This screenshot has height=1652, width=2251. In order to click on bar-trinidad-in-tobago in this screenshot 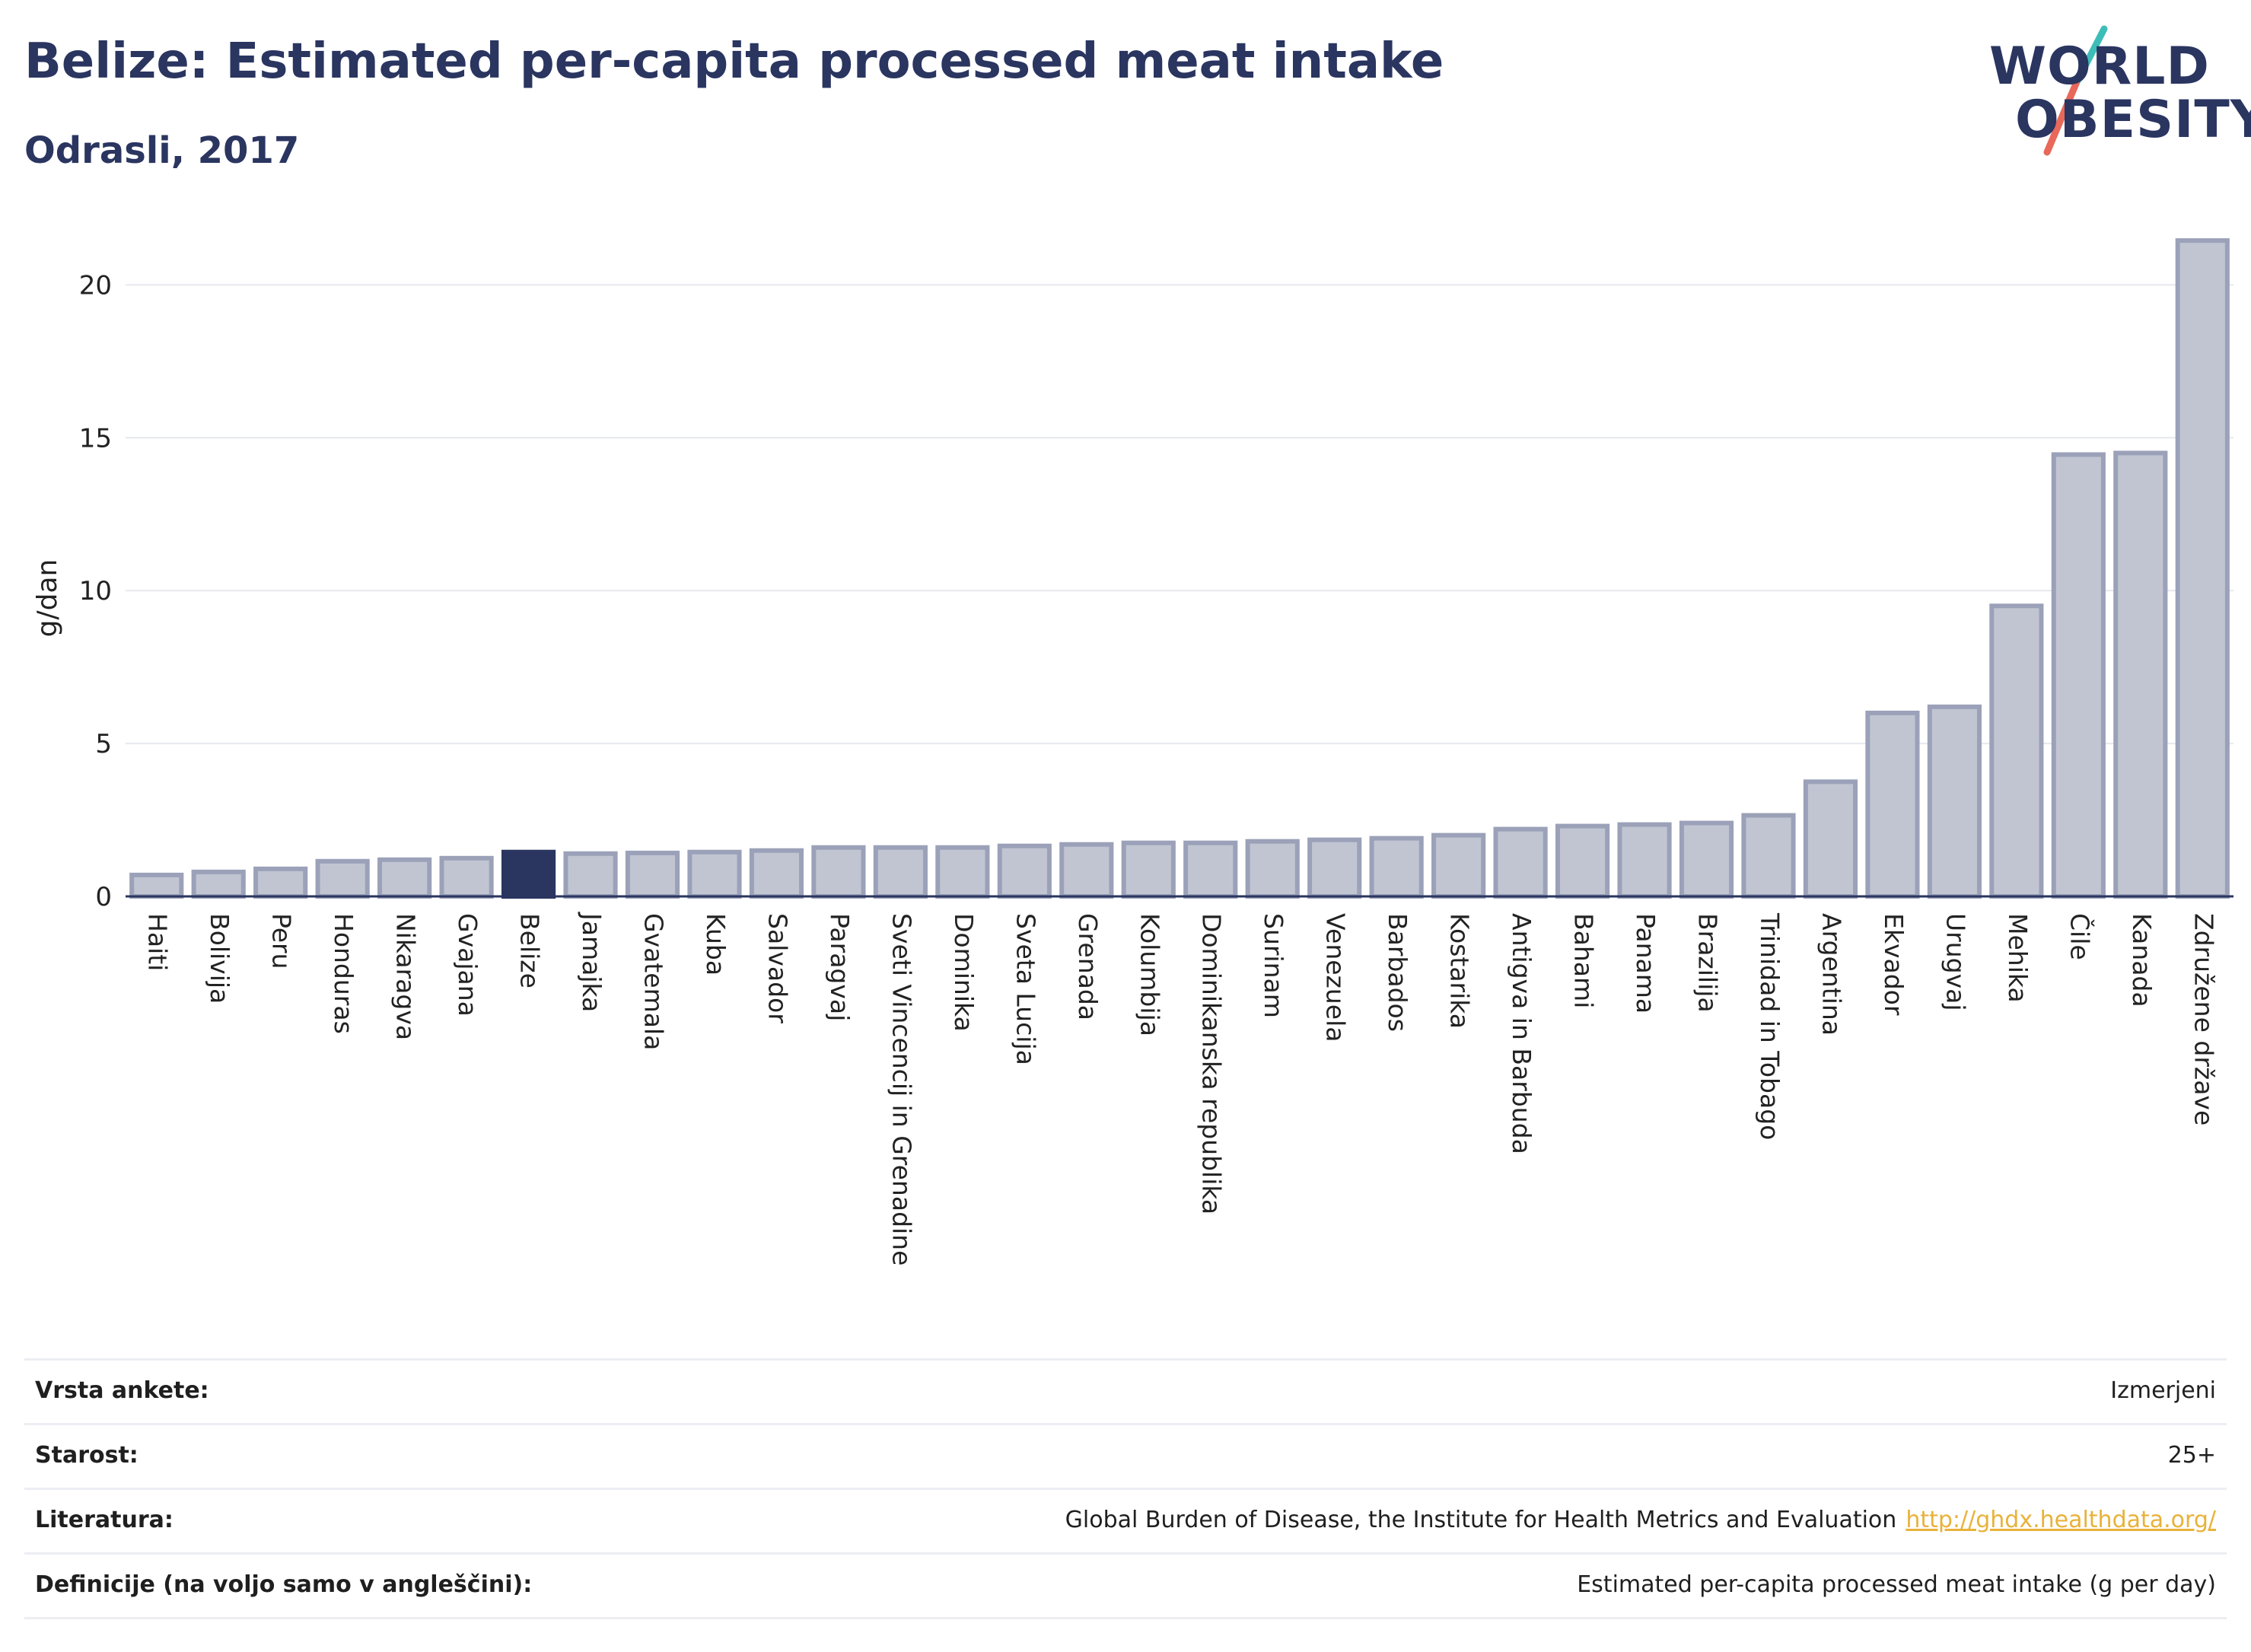, I will do `click(1768, 856)`.